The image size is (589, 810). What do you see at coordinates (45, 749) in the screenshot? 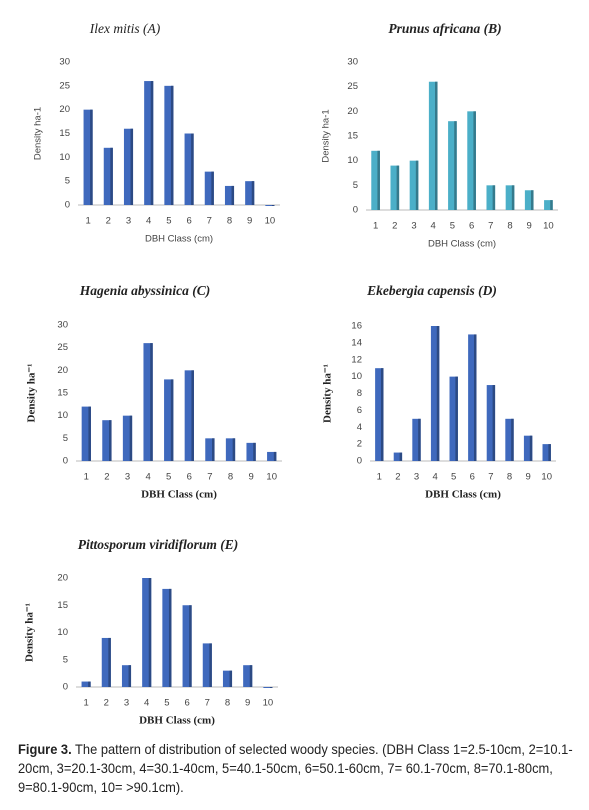
I see `caption-label: Figure 3.` at bounding box center [45, 749].